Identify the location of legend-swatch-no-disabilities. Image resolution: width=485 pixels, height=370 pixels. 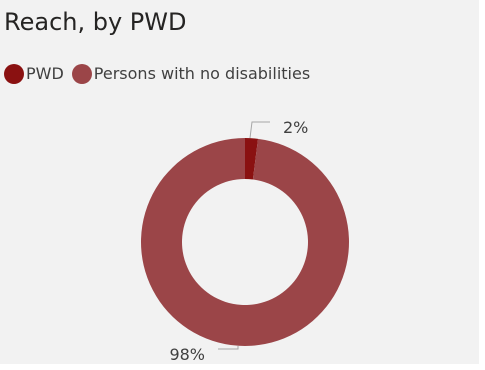
(81, 74).